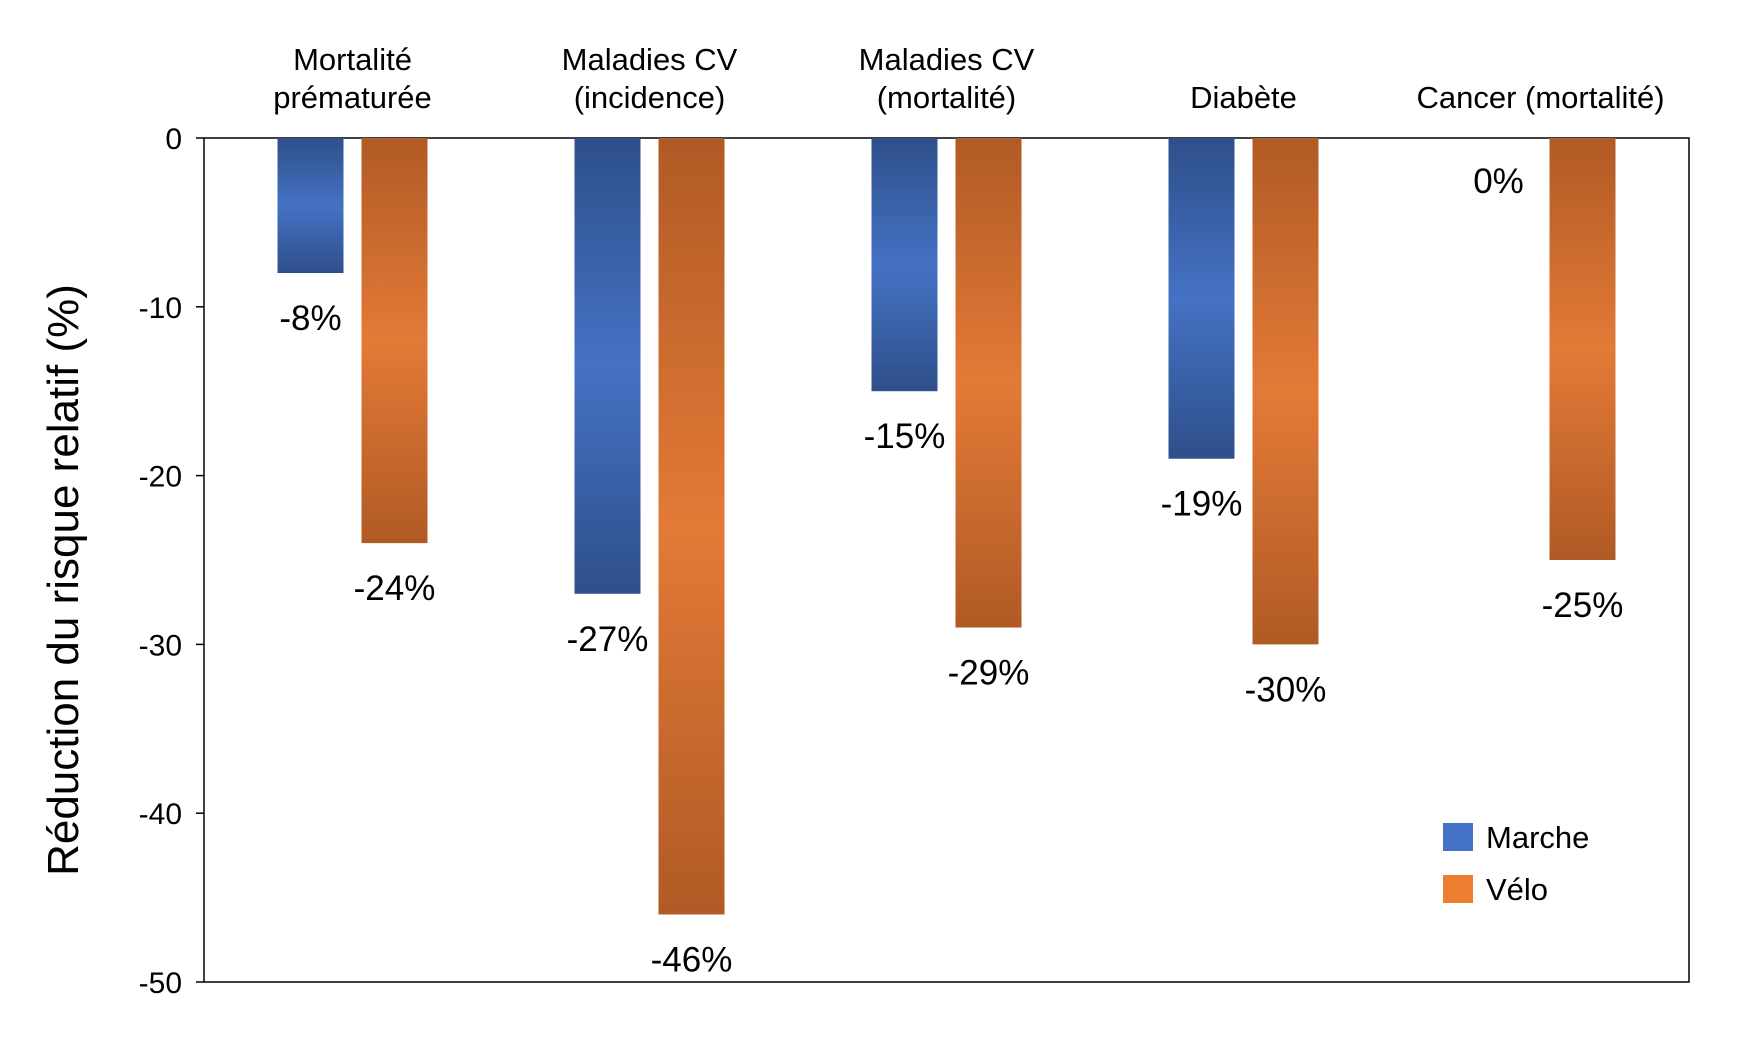 The height and width of the screenshot is (1064, 1748). I want to click on data-label: -19%, so click(1202, 504).